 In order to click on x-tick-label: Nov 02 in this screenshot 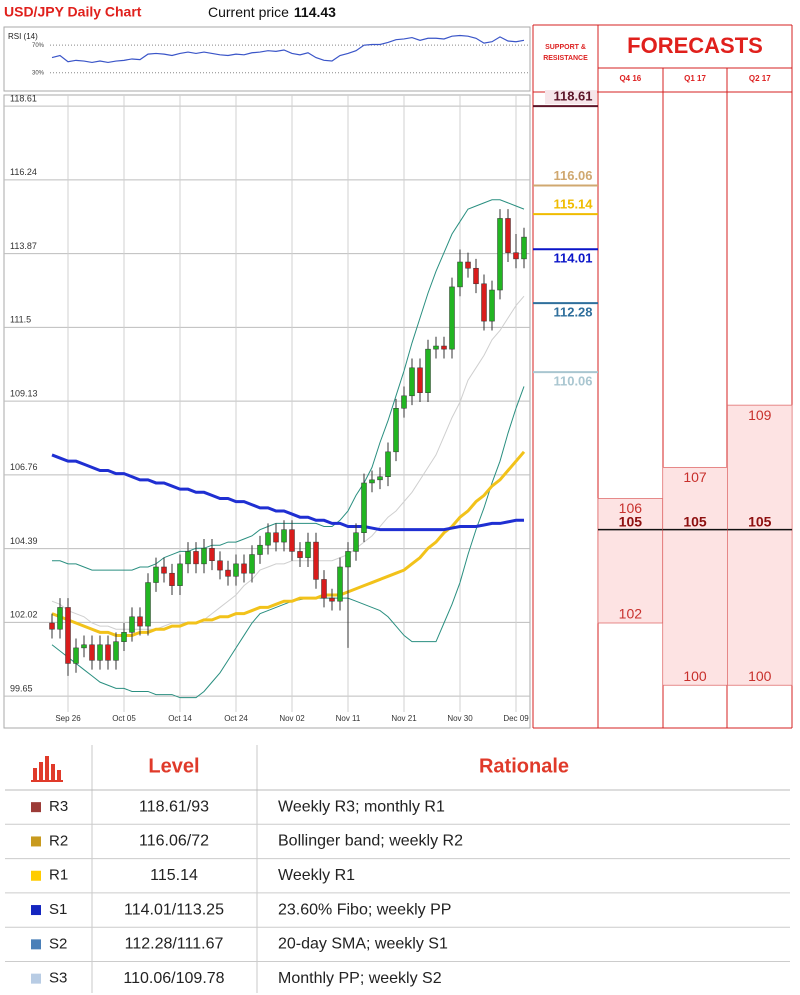, I will do `click(292, 718)`.